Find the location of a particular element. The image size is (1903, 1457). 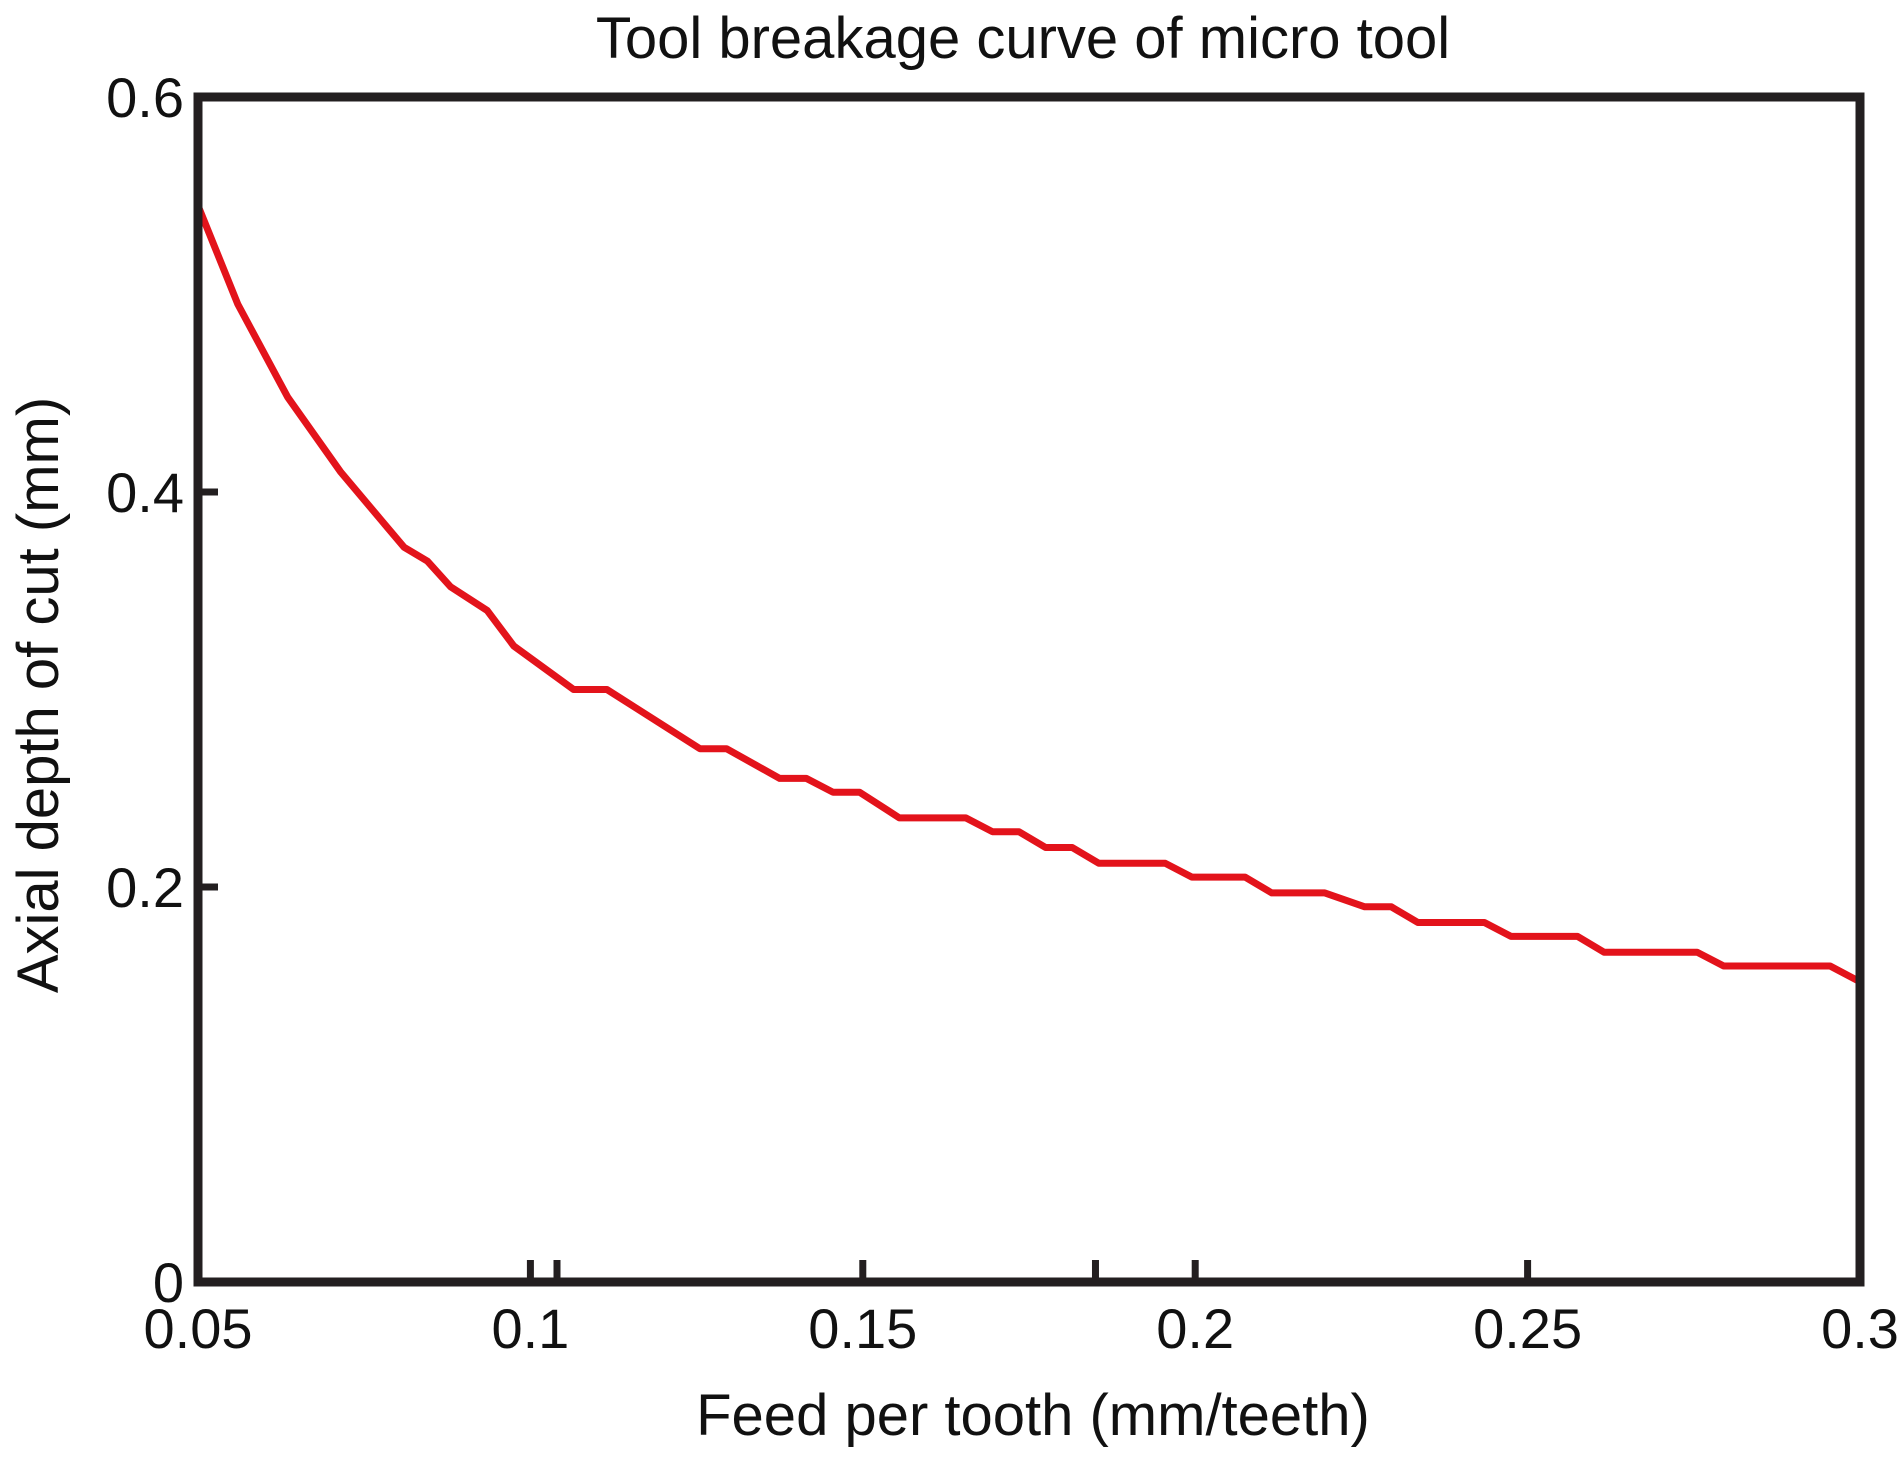

chart-title: Tool breakage curve of micro tool is located at coordinates (1023, 38).